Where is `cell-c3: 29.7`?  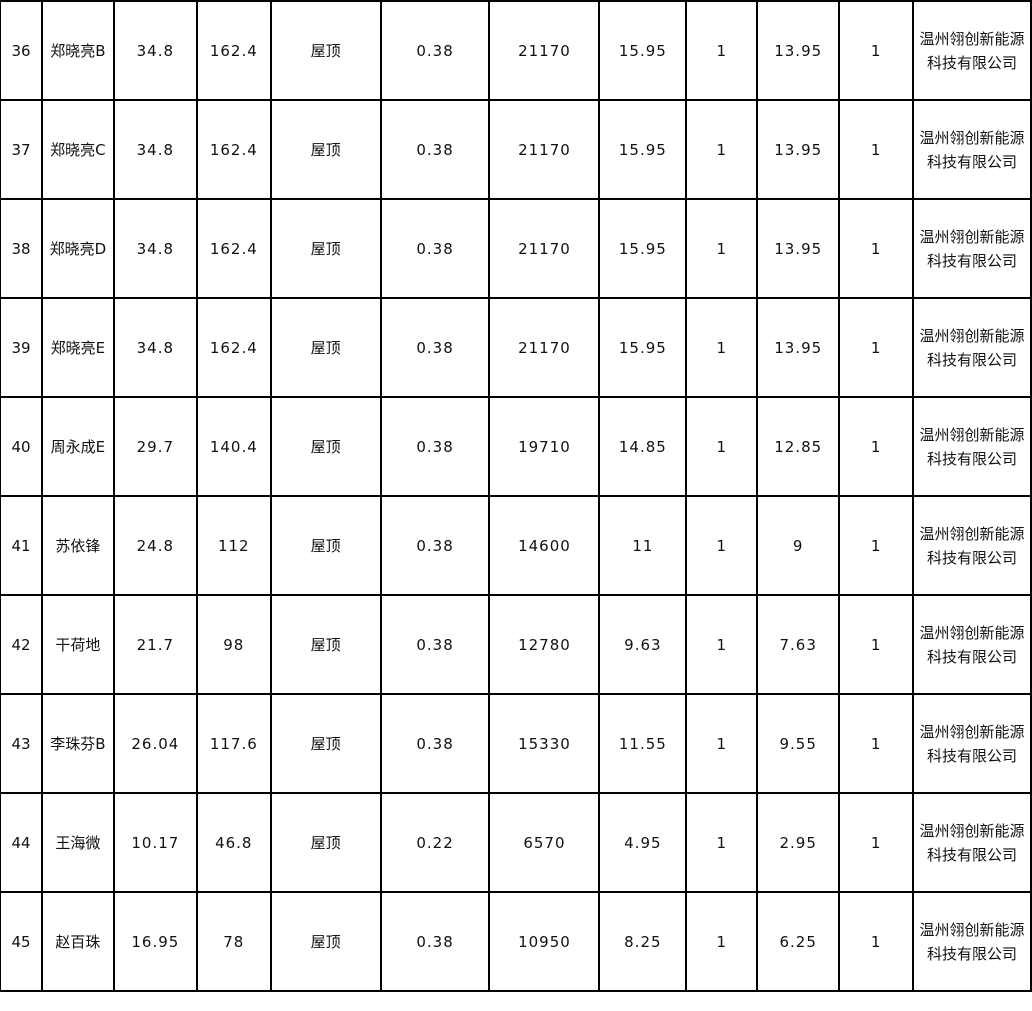
cell-c3: 29.7 is located at coordinates (155, 446).